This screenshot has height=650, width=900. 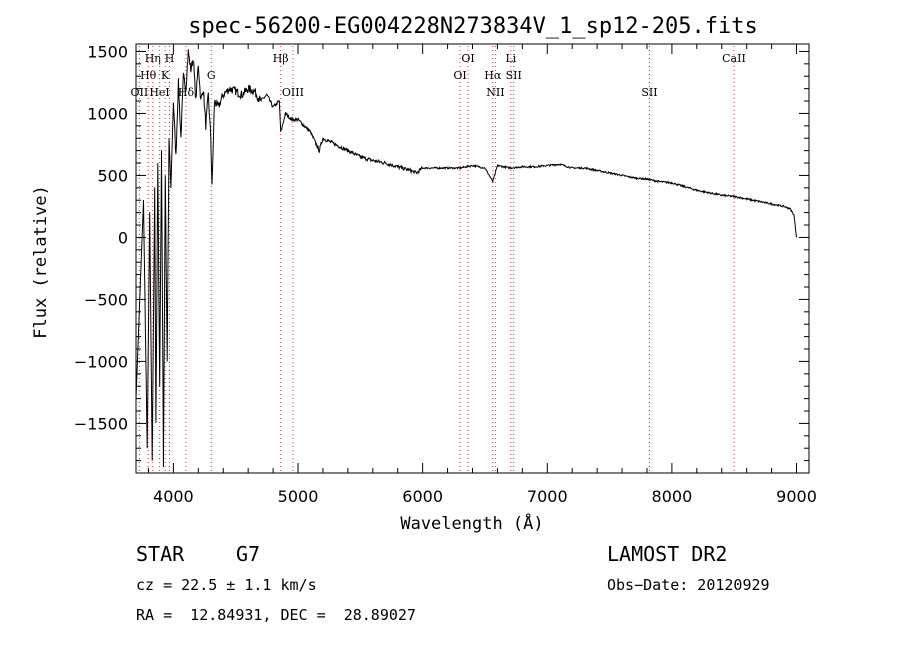 What do you see at coordinates (107, 51) in the screenshot?
I see `y-tick-label: 1500` at bounding box center [107, 51].